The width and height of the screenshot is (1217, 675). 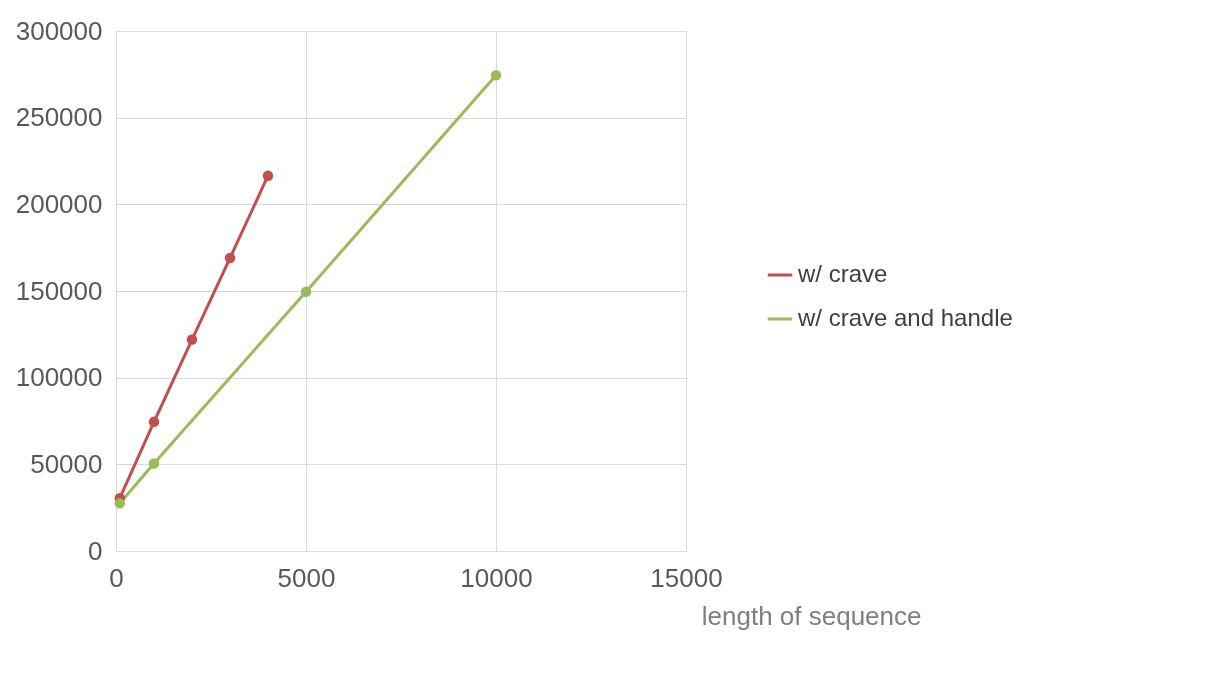 I want to click on y-tick-label: 50000, so click(x=66, y=463).